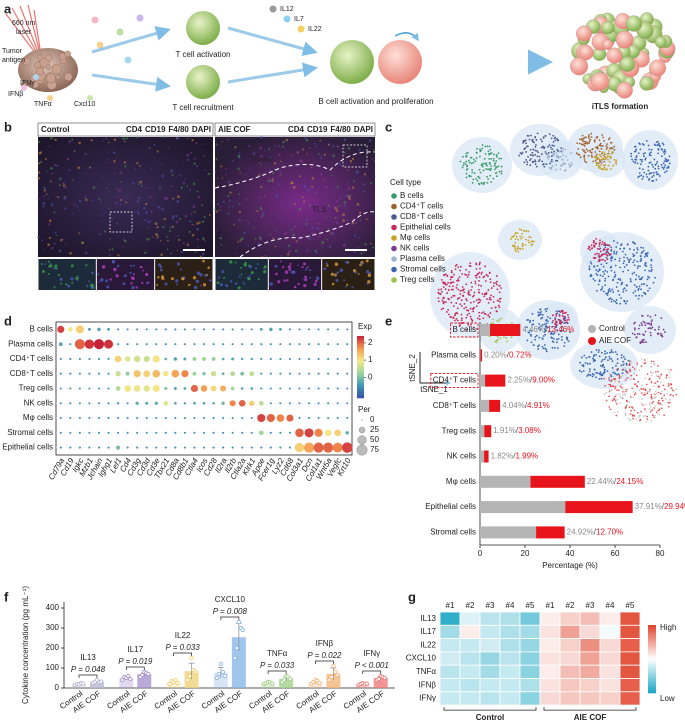 This screenshot has width=685, height=721. Describe the element at coordinates (560, 329) in the screenshot. I see `value-label-part: 13.46%` at that location.